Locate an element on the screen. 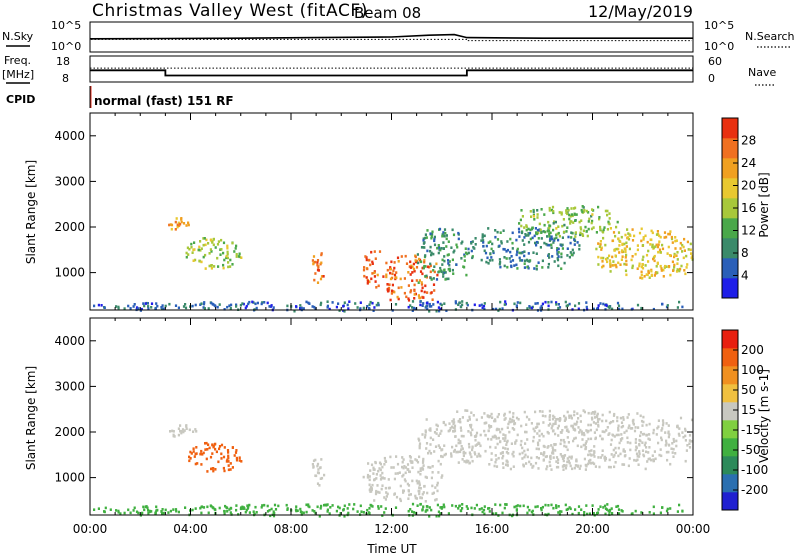 The height and width of the screenshot is (554, 800). x-tick-label: 16:00 is located at coordinates (492, 529).